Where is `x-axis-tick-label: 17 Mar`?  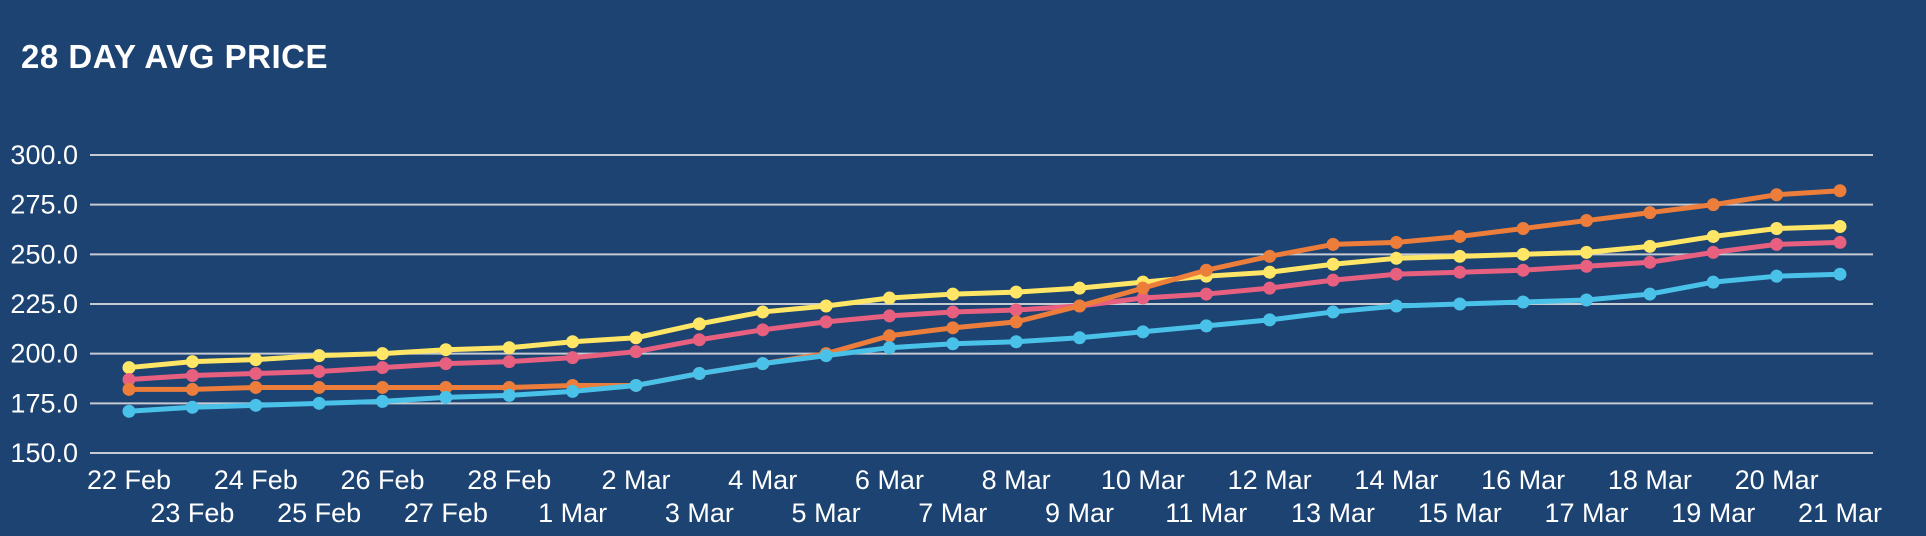 x-axis-tick-label: 17 Mar is located at coordinates (1586, 513).